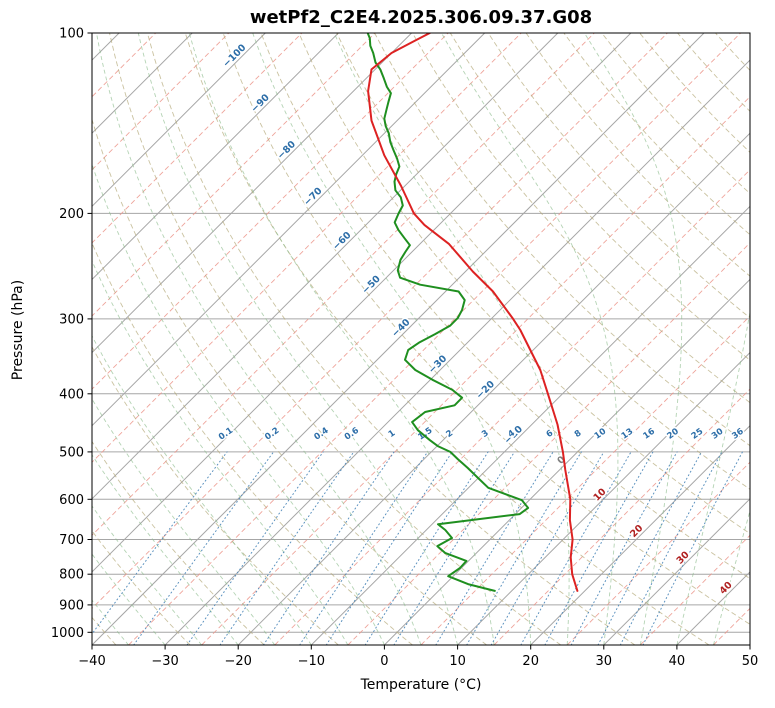  Describe the element at coordinates (457, 661) in the screenshot. I see `x-tick-label: 10` at that location.